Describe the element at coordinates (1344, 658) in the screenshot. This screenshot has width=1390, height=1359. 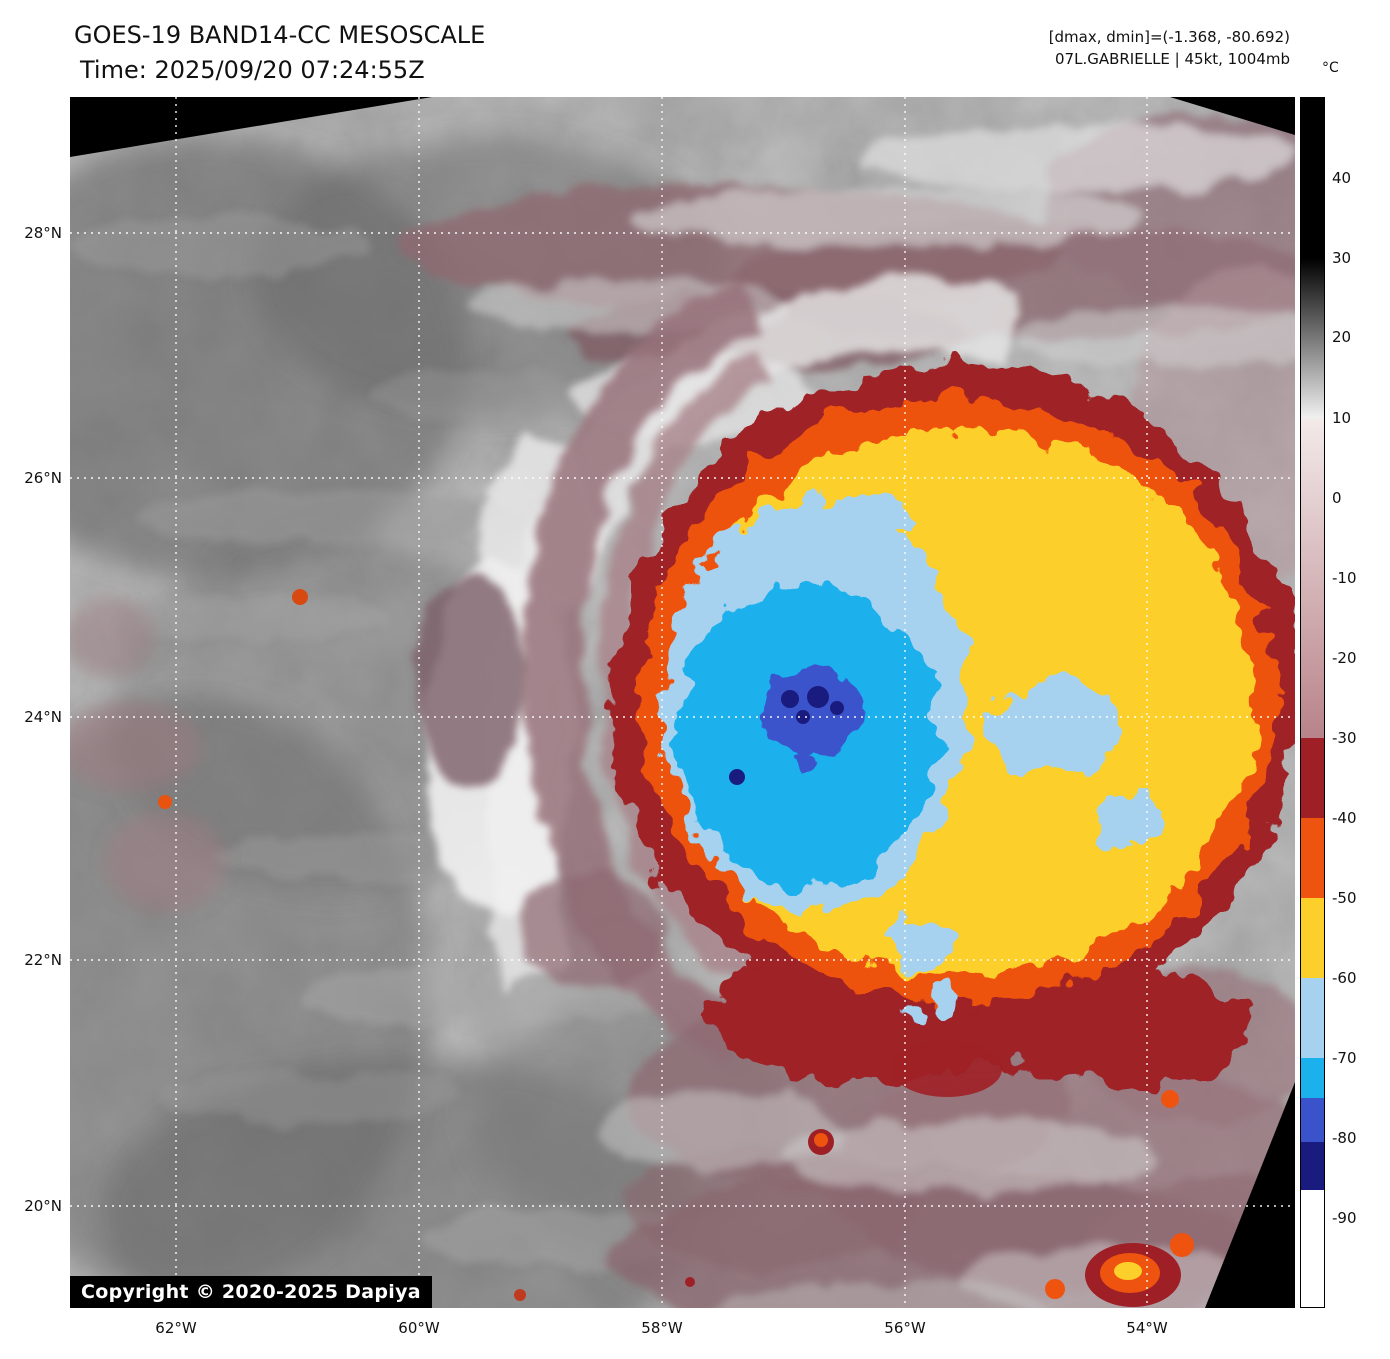
I see `colorbar-tick: -20` at that location.